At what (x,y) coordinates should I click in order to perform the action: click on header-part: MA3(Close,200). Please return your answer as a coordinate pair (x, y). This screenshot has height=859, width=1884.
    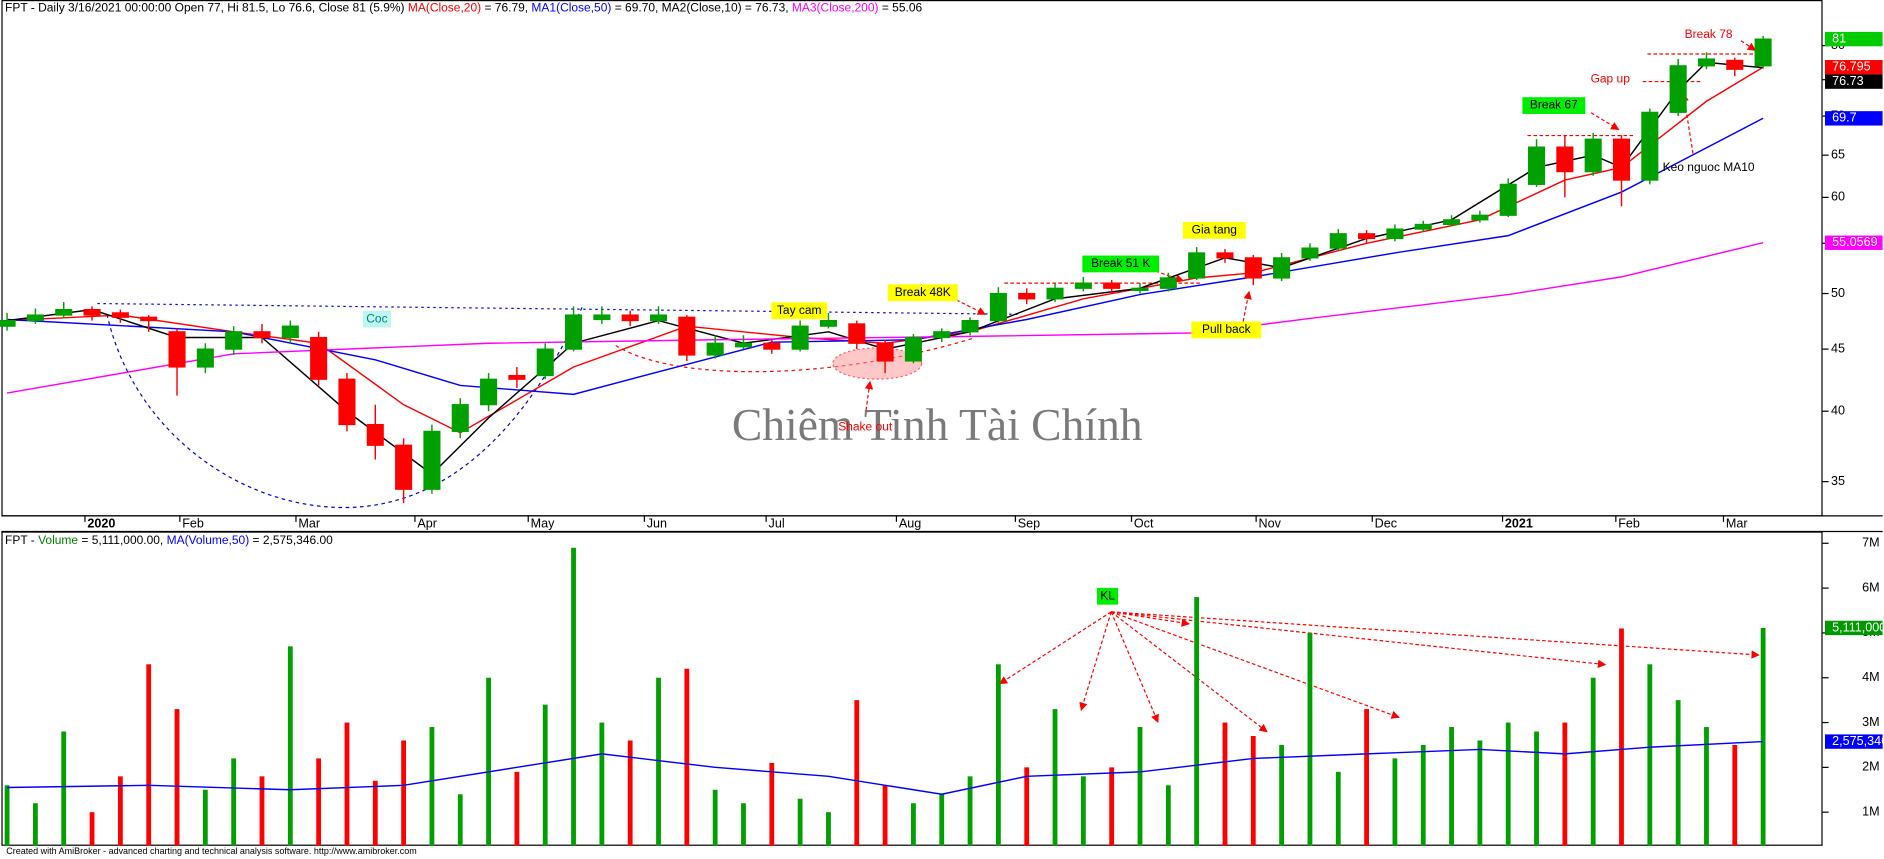
    Looking at the image, I should click on (835, 8).